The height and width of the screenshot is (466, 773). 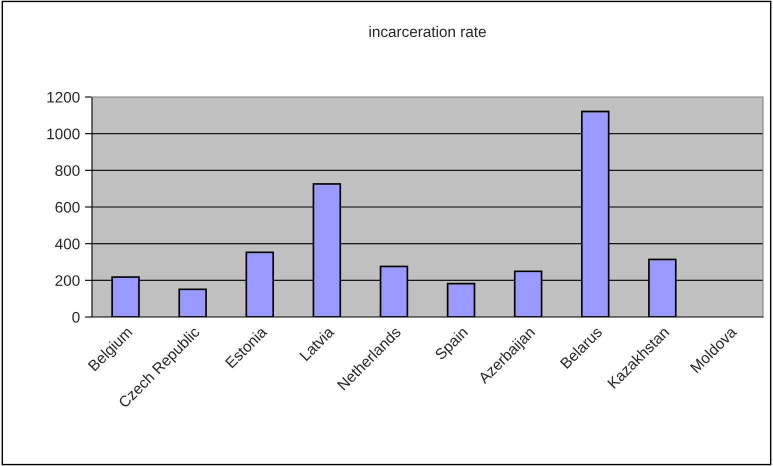 I want to click on y-tick-label: 0, so click(x=76, y=317).